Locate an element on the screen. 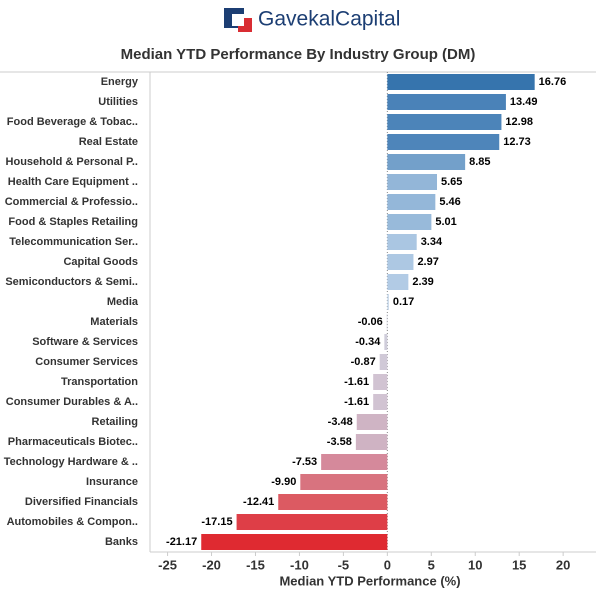 This screenshot has height=601, width=596. y-tick-label: Telecommunication Ser.. is located at coordinates (73, 242).